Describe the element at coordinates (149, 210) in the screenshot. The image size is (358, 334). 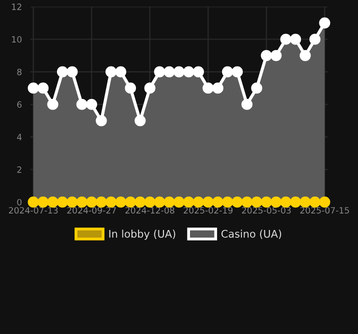
I see `x-tick-label: 2024-12-08` at that location.